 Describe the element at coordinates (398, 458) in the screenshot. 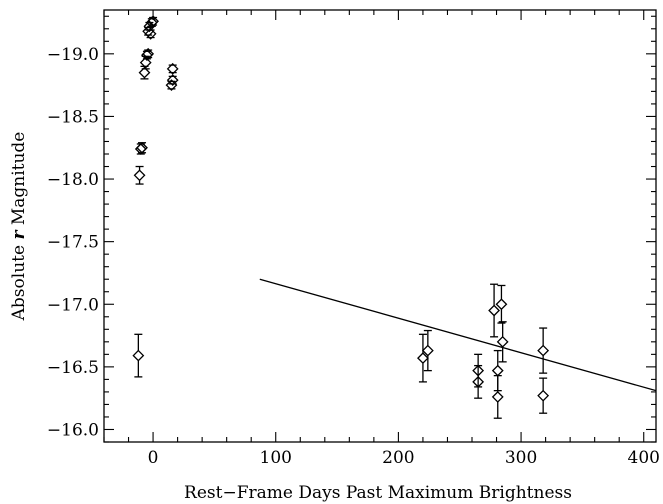

I see `x-tick-label: 200` at that location.